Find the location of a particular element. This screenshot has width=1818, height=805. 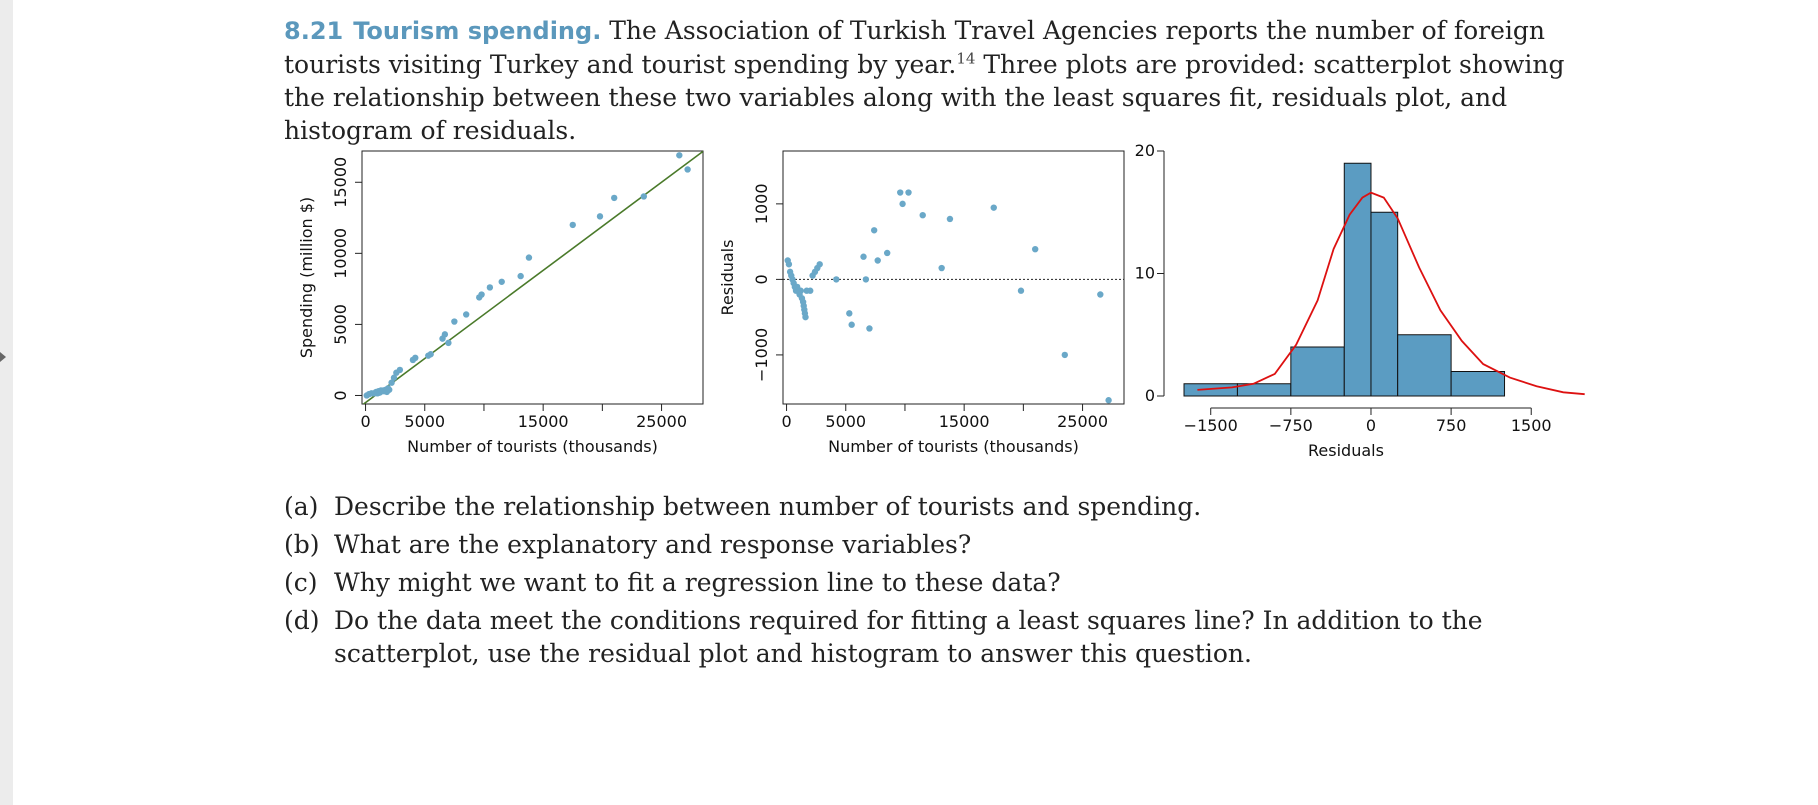

y-tick-label: 10000 is located at coordinates (340, 253).